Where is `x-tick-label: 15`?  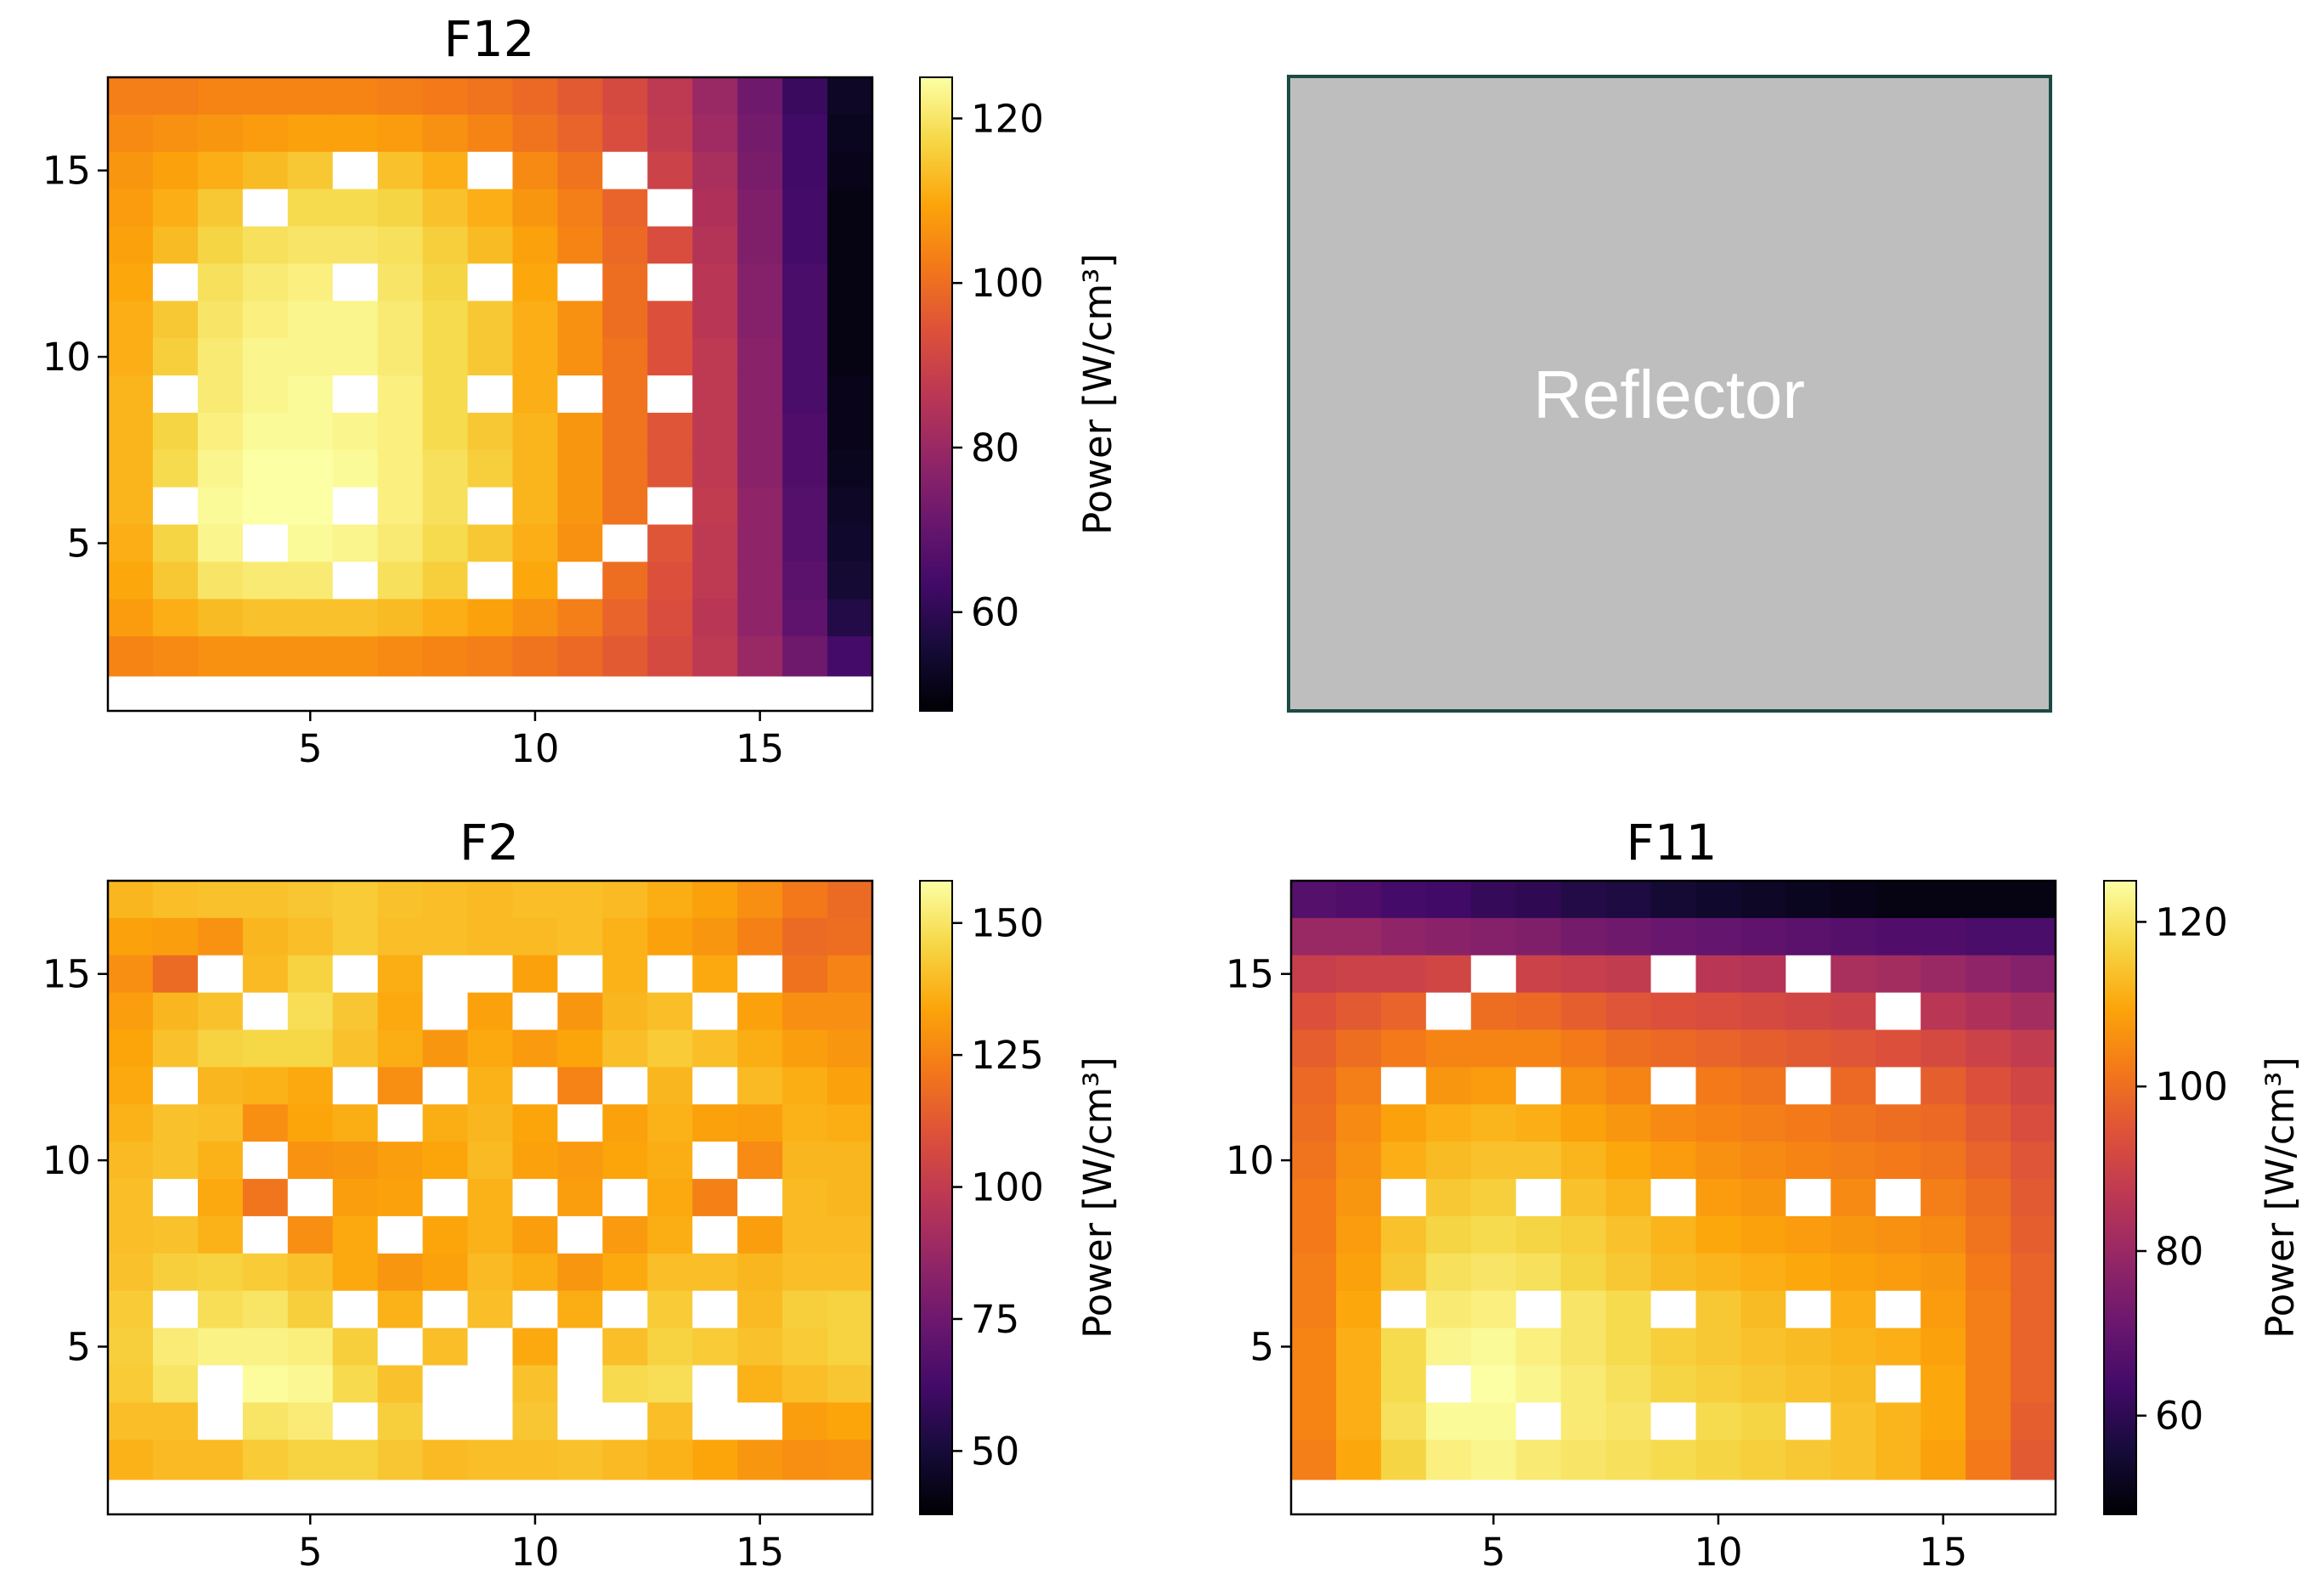 x-tick-label: 15 is located at coordinates (1943, 1552).